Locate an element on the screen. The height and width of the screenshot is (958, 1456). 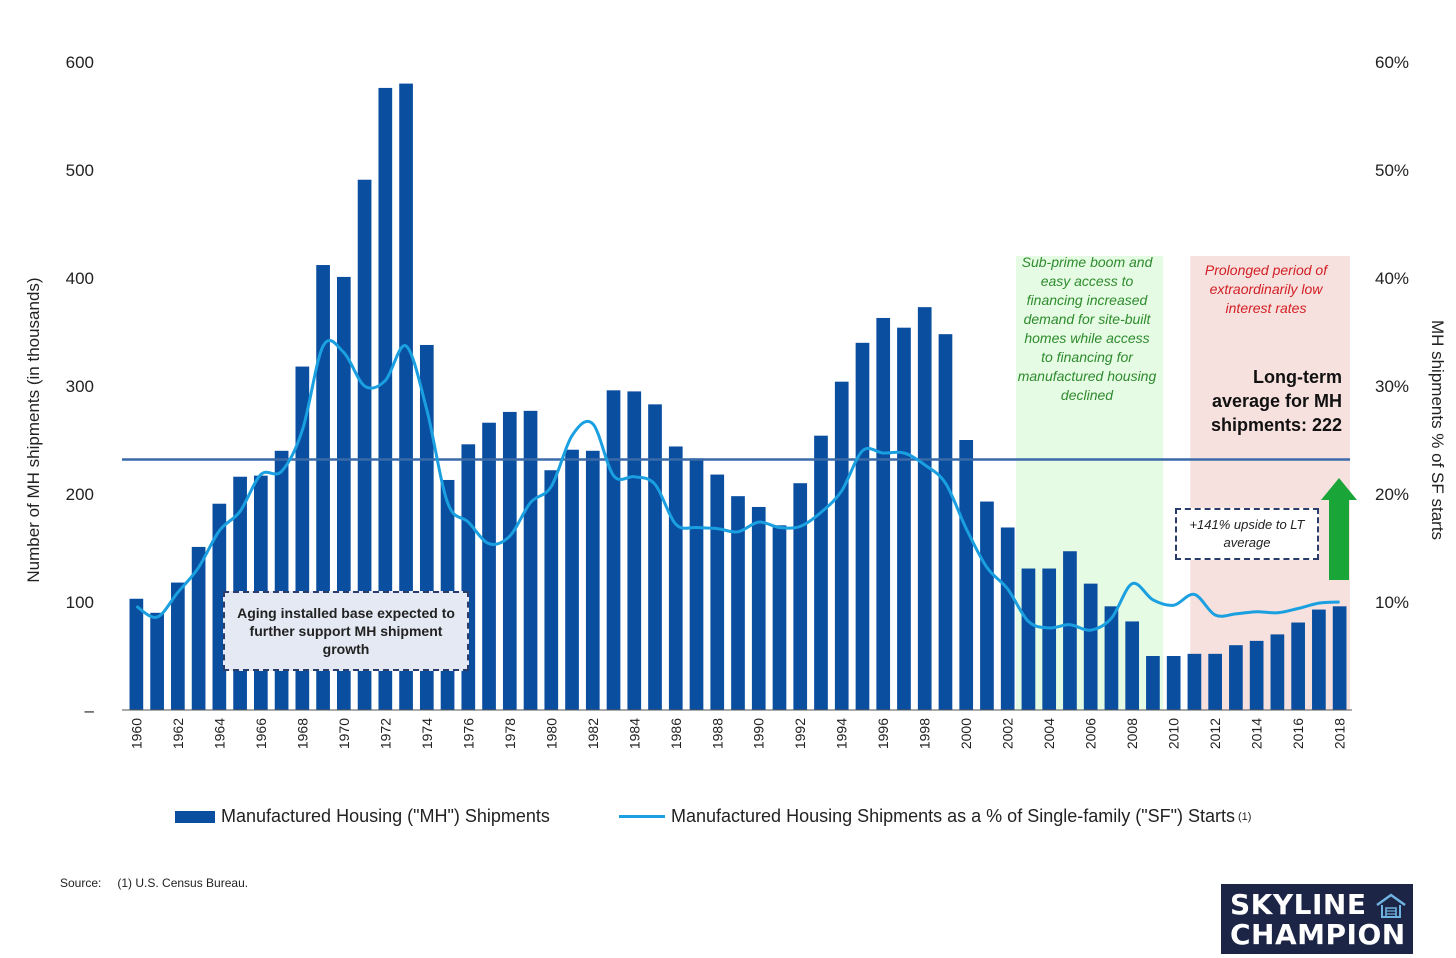
y-right-tick-2: 20% is located at coordinates (1392, 494).